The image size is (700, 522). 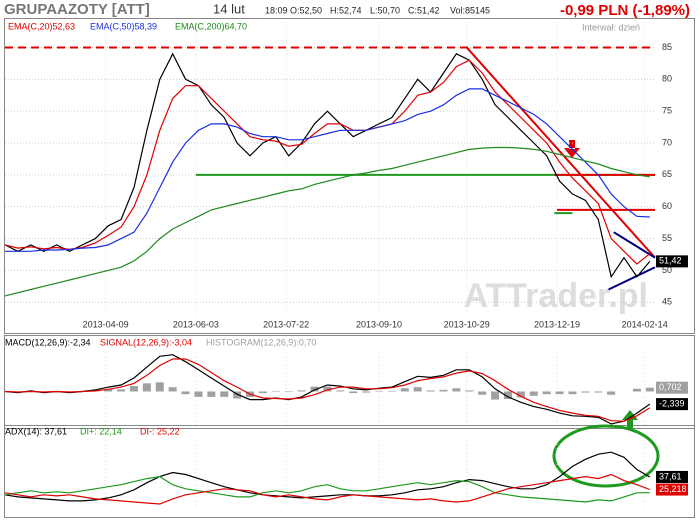 I want to click on y-tick-label: 75, so click(x=667, y=111).